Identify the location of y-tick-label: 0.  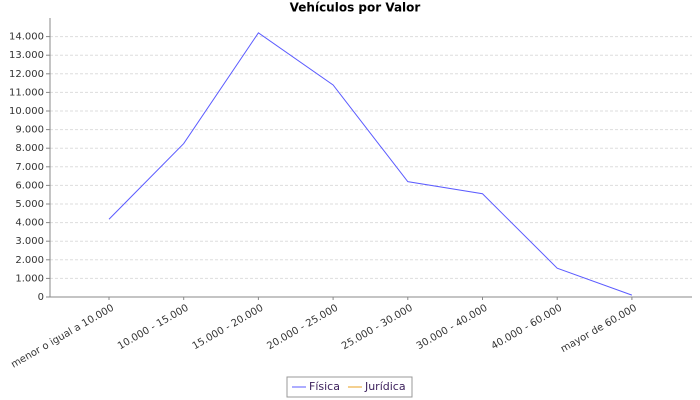
(41, 297).